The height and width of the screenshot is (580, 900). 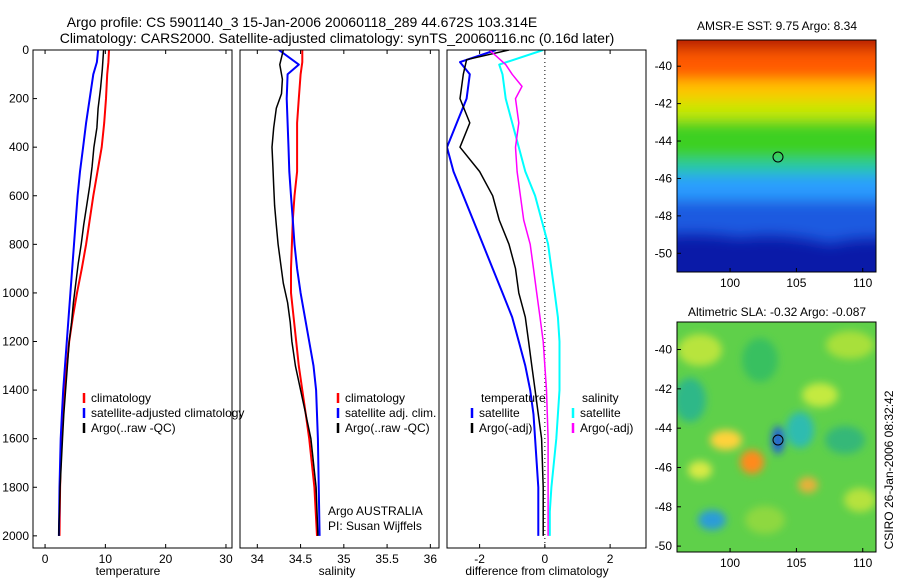 What do you see at coordinates (664, 507) in the screenshot?
I see `sla_map-ytick-label: -48` at bounding box center [664, 507].